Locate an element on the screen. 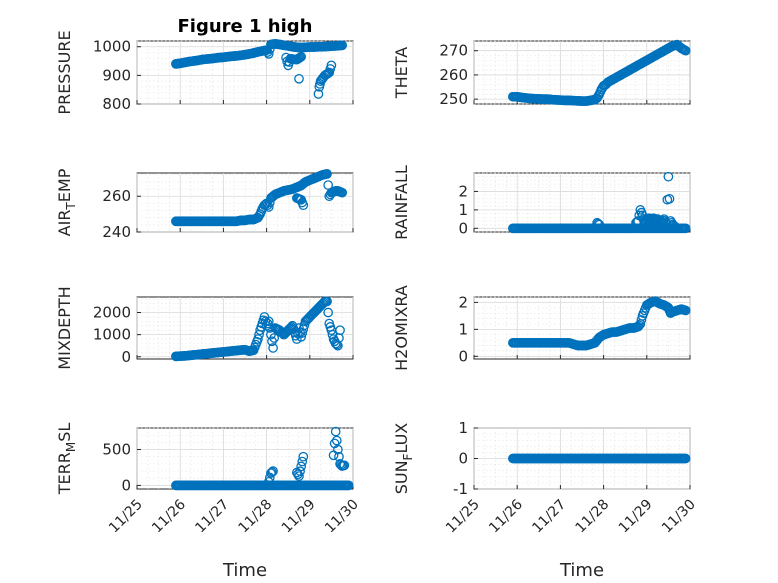 The image size is (778, 583). y-tick-label: 500 is located at coordinates (116, 450).